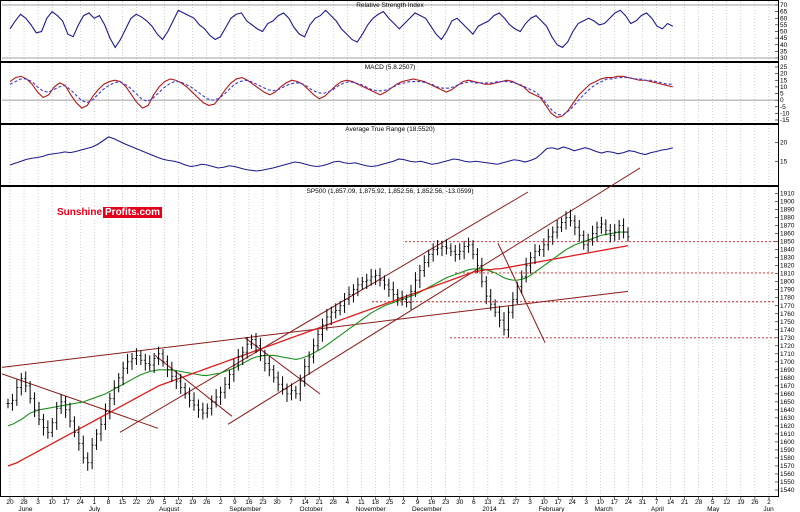  Describe the element at coordinates (643, 502) in the screenshot. I see `x-tick-label: 31` at that location.